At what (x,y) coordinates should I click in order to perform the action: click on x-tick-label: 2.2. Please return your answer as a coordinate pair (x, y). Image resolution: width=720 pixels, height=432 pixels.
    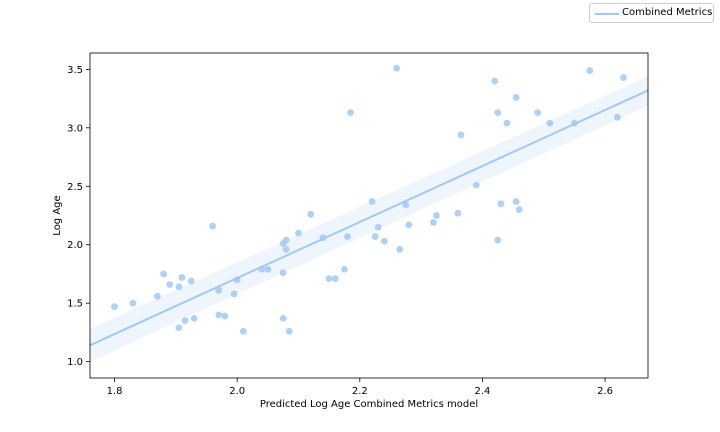
    Looking at the image, I should click on (360, 391).